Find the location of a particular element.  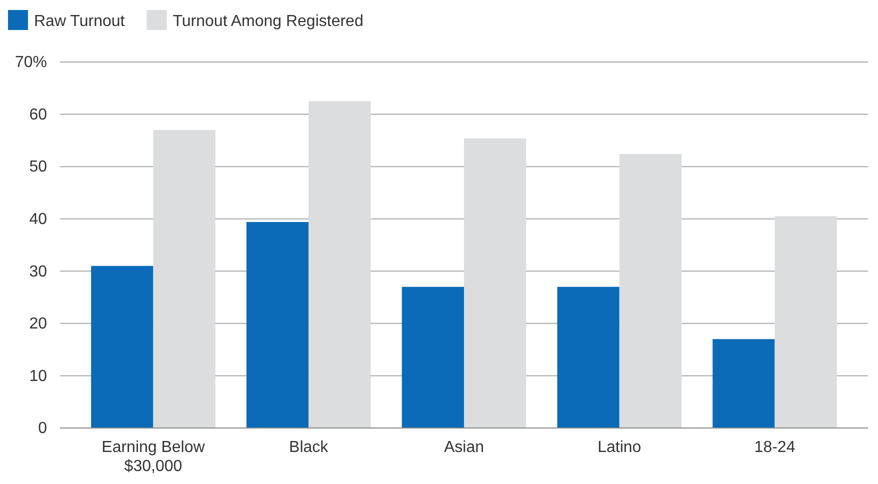

y-tick-label: 0 is located at coordinates (43, 429).